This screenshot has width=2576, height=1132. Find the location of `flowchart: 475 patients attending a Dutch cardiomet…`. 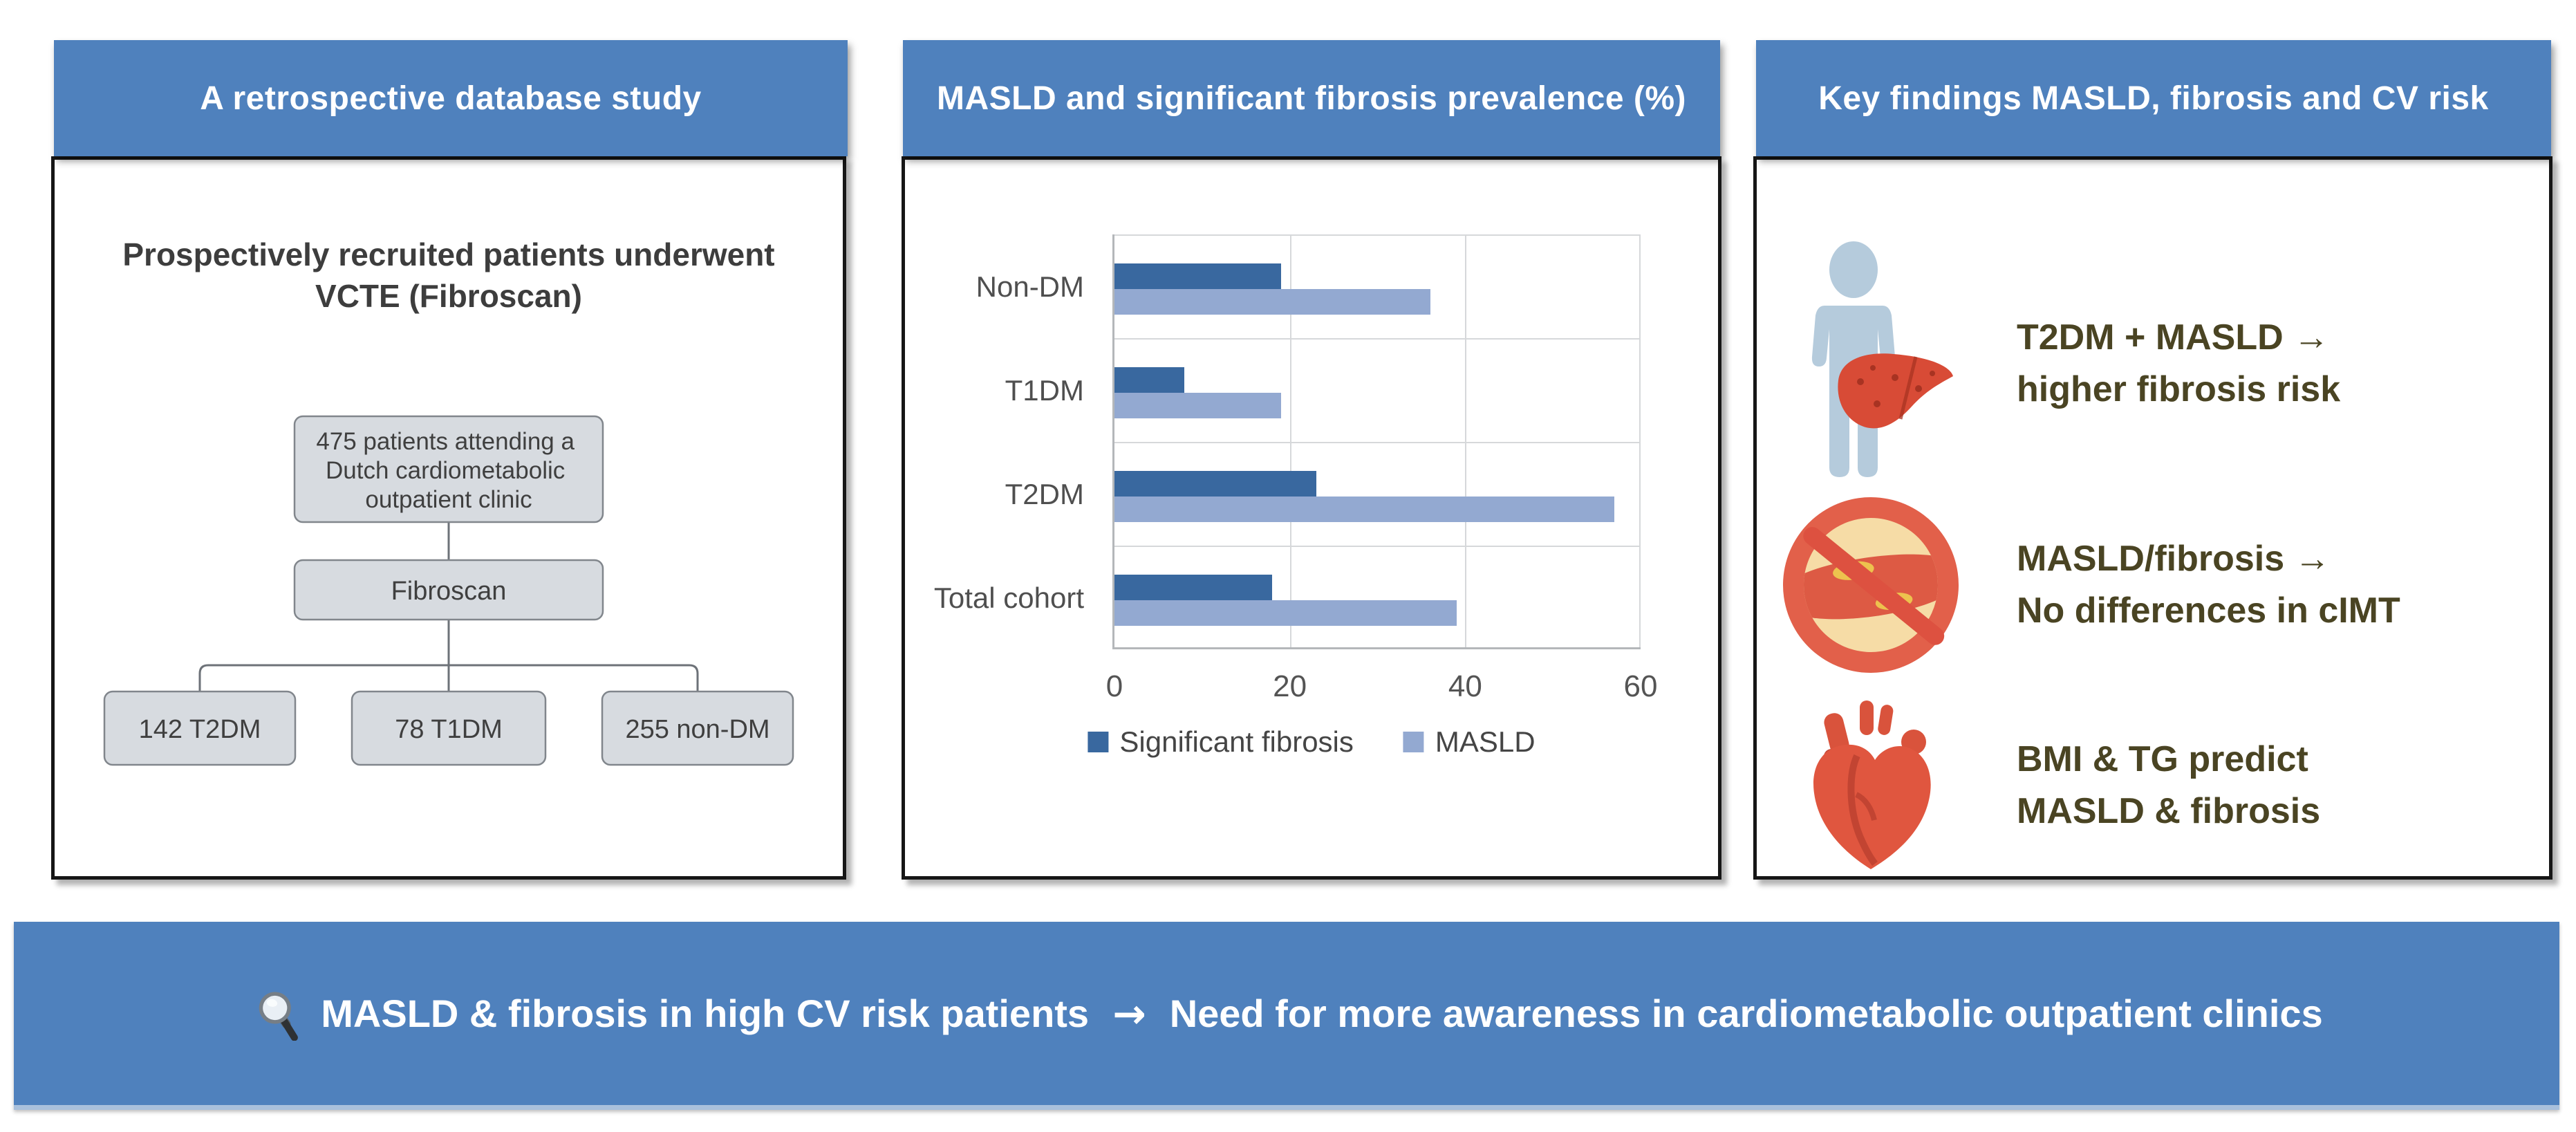

flowchart: 475 patients attending a Dutch cardiomet… is located at coordinates (448, 591).